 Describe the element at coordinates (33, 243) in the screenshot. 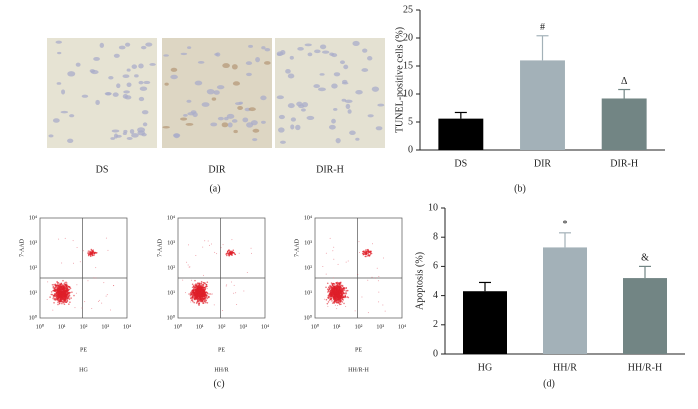

I see `y-tick-label: 10³` at that location.